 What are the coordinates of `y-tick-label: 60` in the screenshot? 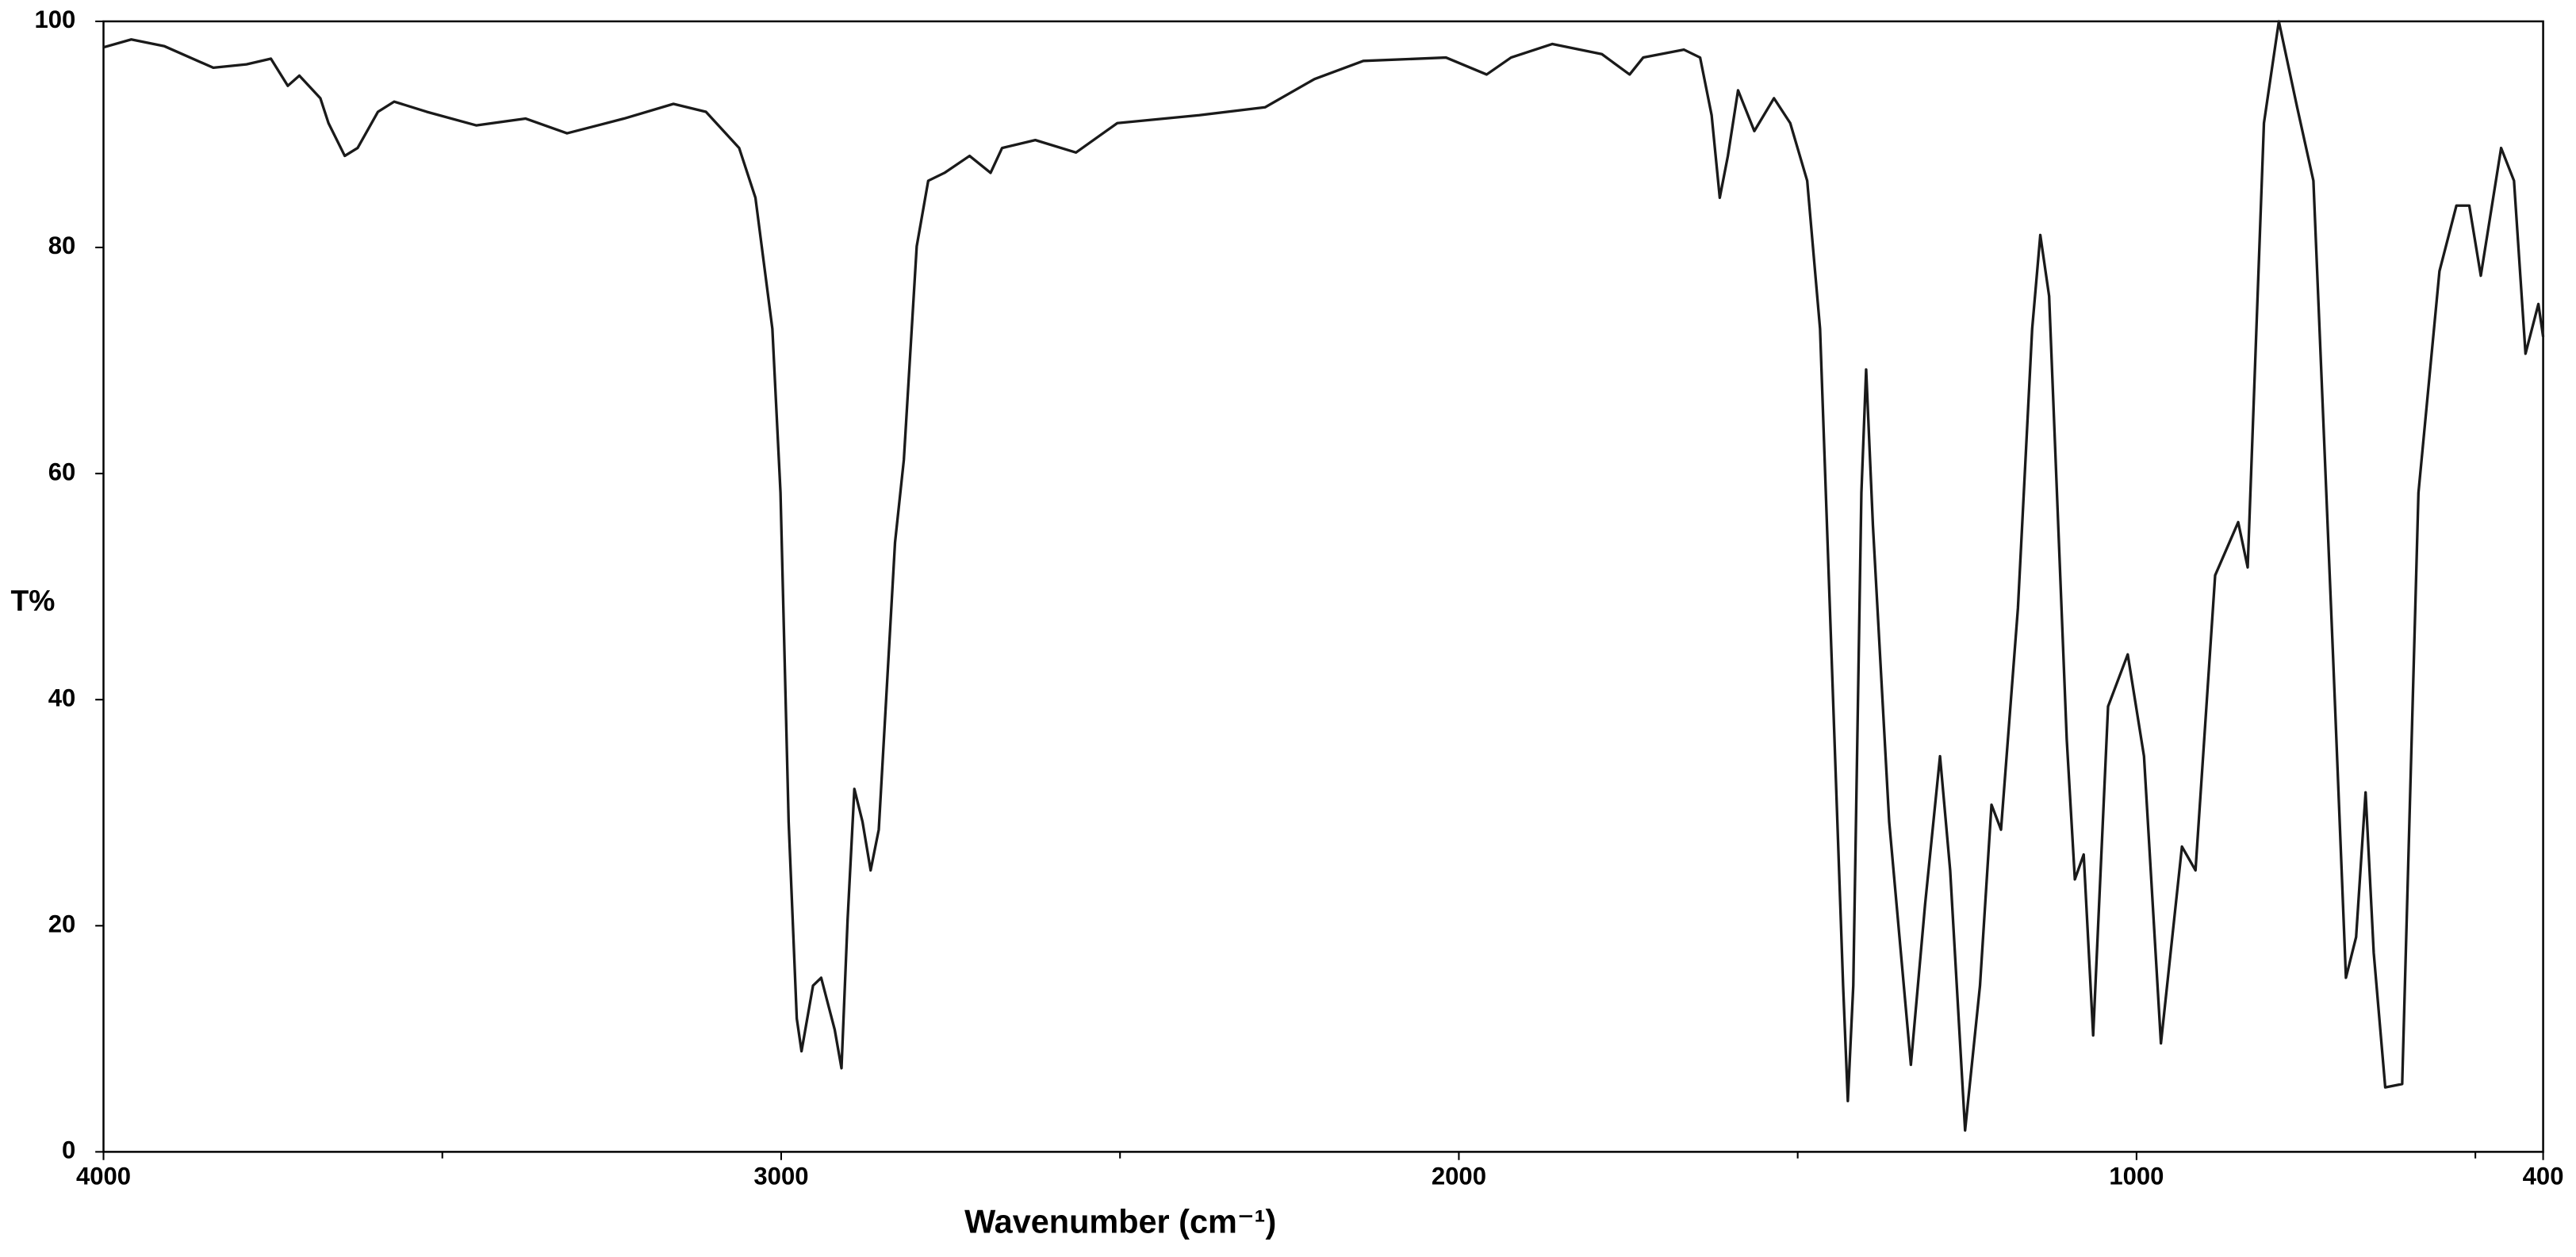 It's located at (62, 472).